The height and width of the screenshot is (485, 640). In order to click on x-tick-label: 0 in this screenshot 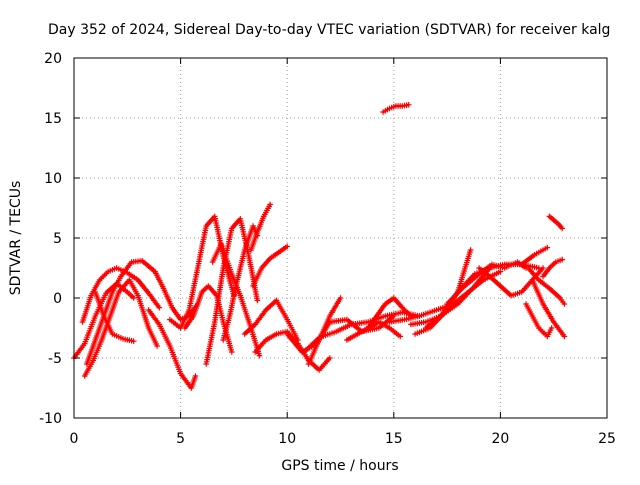, I will do `click(74, 439)`.